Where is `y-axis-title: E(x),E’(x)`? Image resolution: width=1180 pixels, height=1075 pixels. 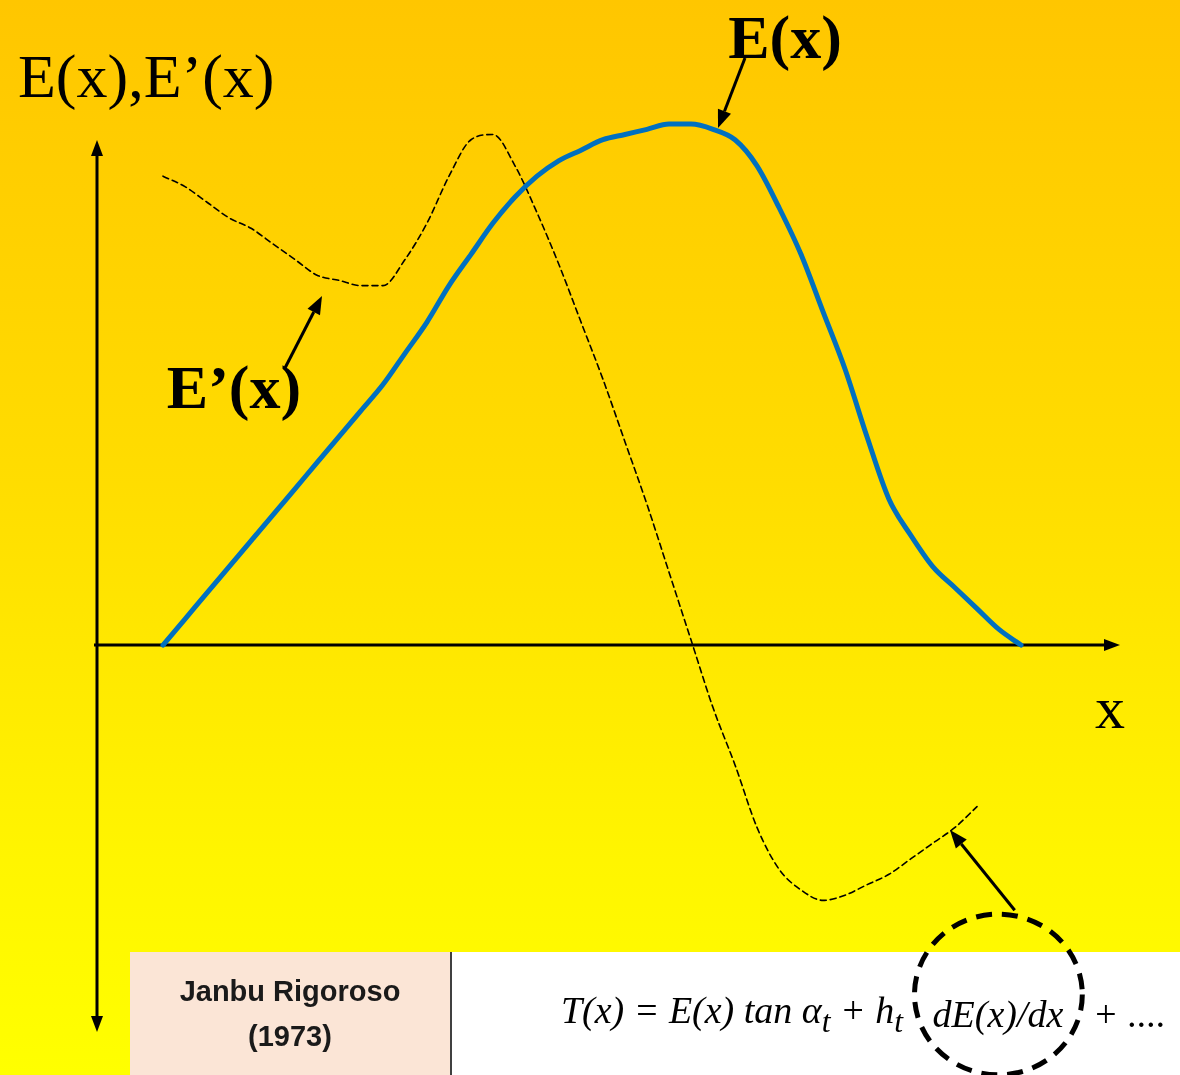
y-axis-title: E(x),E’(x) is located at coordinates (146, 76).